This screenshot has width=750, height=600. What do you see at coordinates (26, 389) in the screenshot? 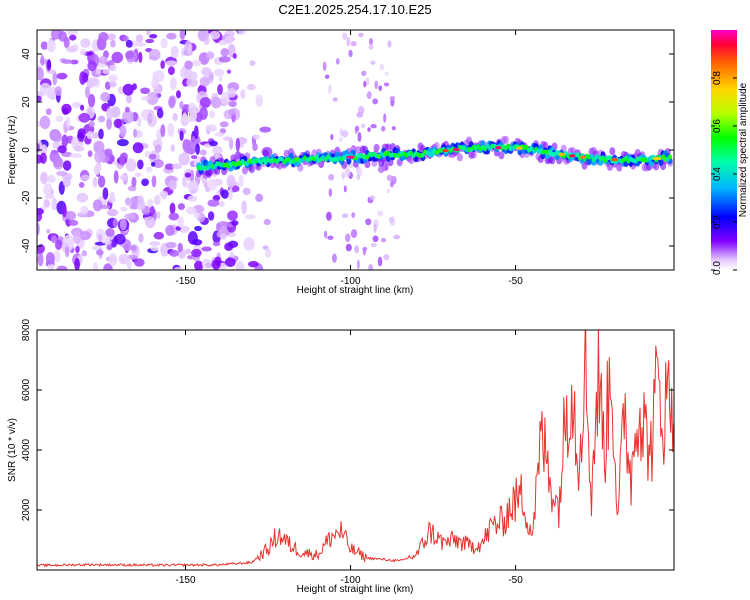
I see `y-tick-label: 6000` at bounding box center [26, 389].